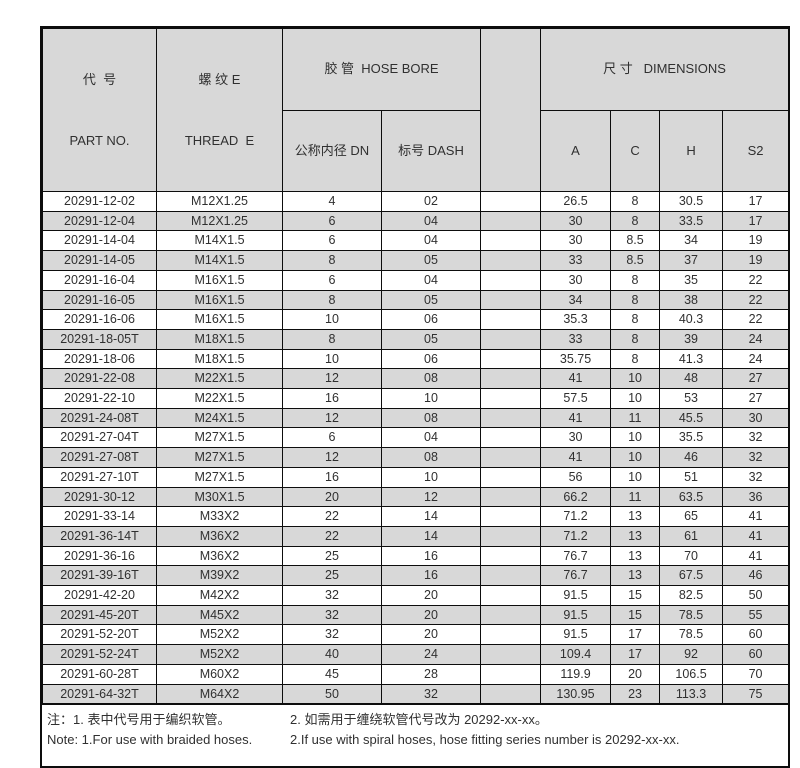 The image size is (800, 768). What do you see at coordinates (756, 398) in the screenshot?
I see `cell-s2: 27` at bounding box center [756, 398].